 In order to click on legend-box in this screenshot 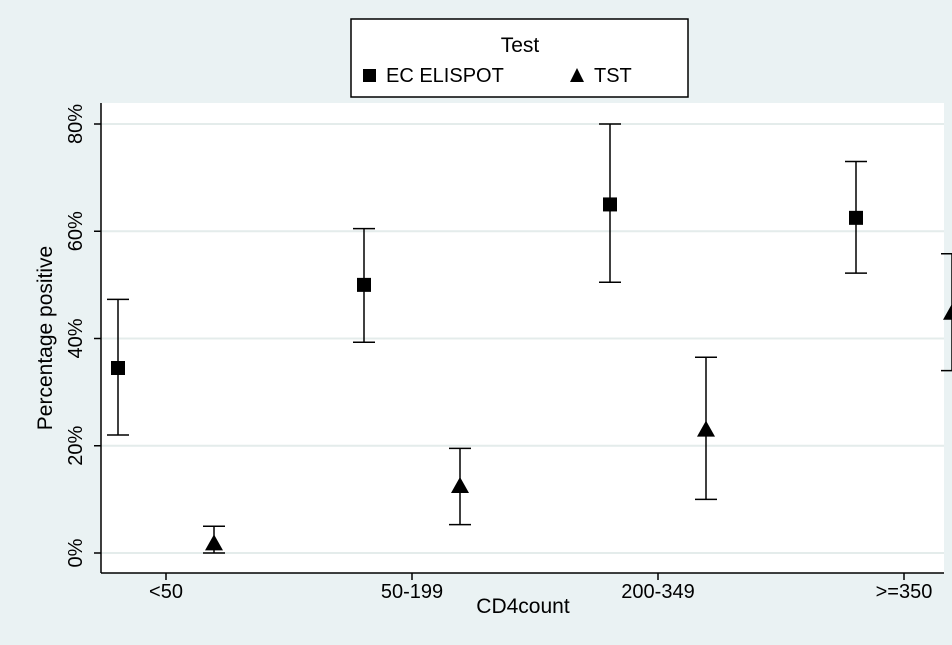, I will do `click(519, 58)`.